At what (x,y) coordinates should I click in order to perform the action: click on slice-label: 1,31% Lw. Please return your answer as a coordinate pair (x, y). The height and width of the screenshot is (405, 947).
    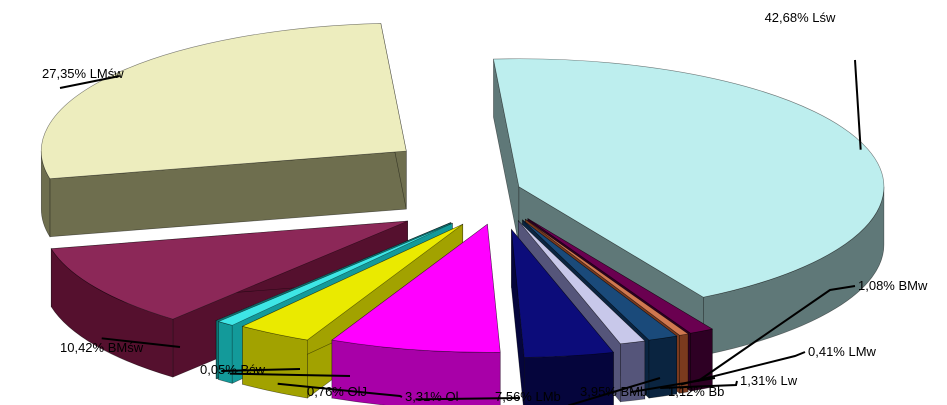
    Looking at the image, I should click on (769, 380).